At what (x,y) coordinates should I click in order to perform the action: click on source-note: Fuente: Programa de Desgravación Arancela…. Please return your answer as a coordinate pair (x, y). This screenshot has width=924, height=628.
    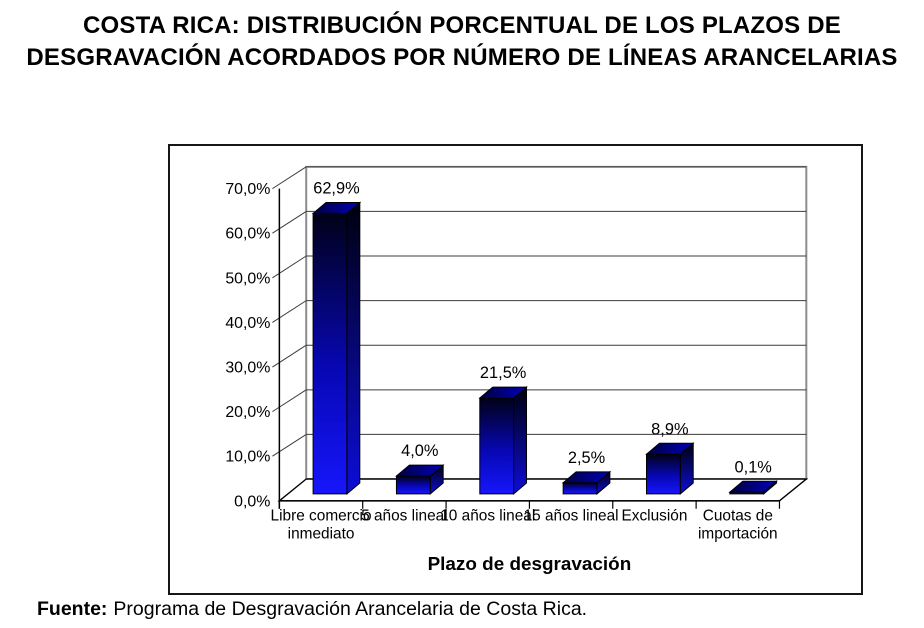
    Looking at the image, I should click on (312, 609).